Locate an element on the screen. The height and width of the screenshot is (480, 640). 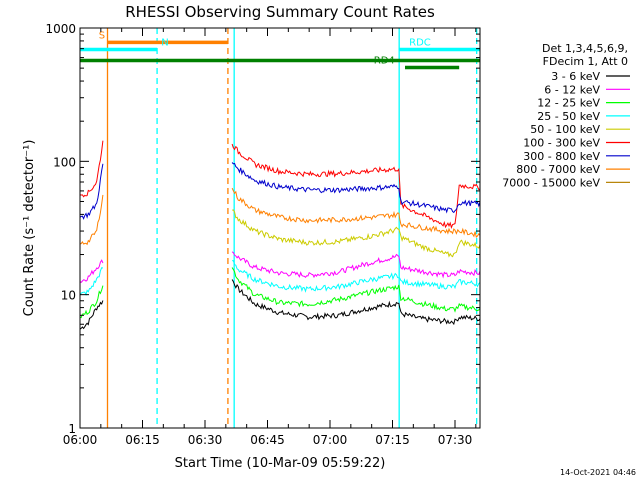
series-25-50-kev is located at coordinates (280, 278).